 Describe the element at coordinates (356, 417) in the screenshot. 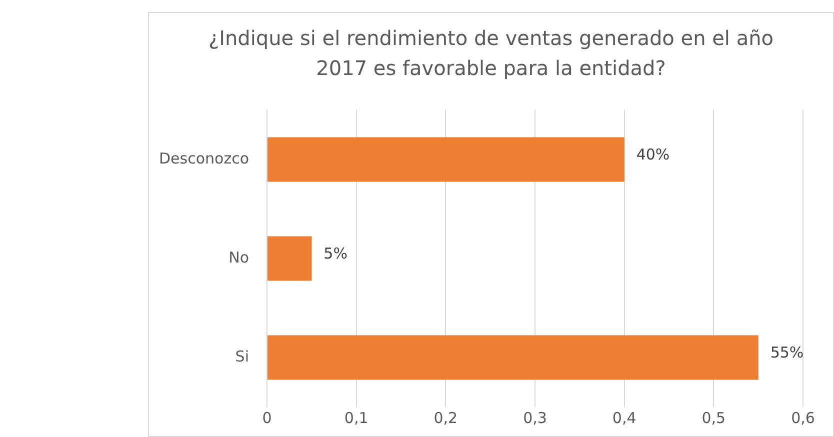

I see `x-tick-label: 0,1` at that location.